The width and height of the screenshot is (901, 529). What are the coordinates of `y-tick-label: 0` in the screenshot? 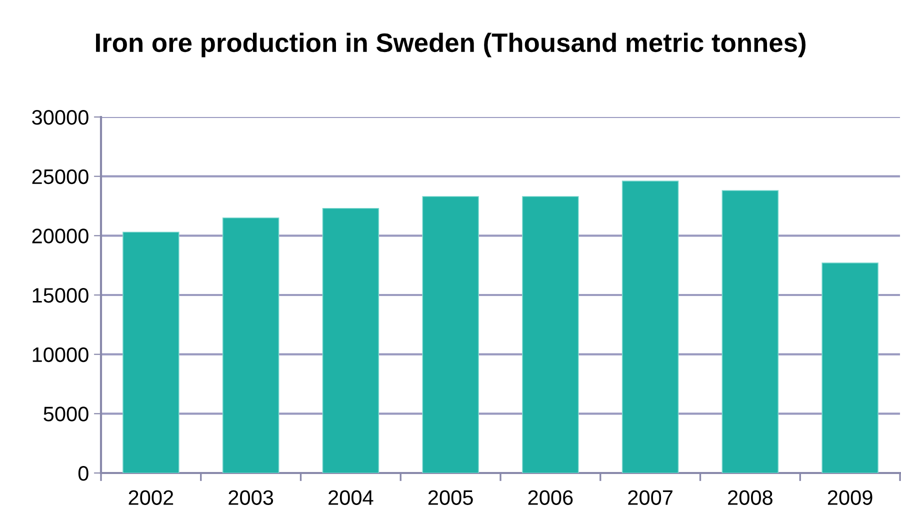 It's located at (83, 473).